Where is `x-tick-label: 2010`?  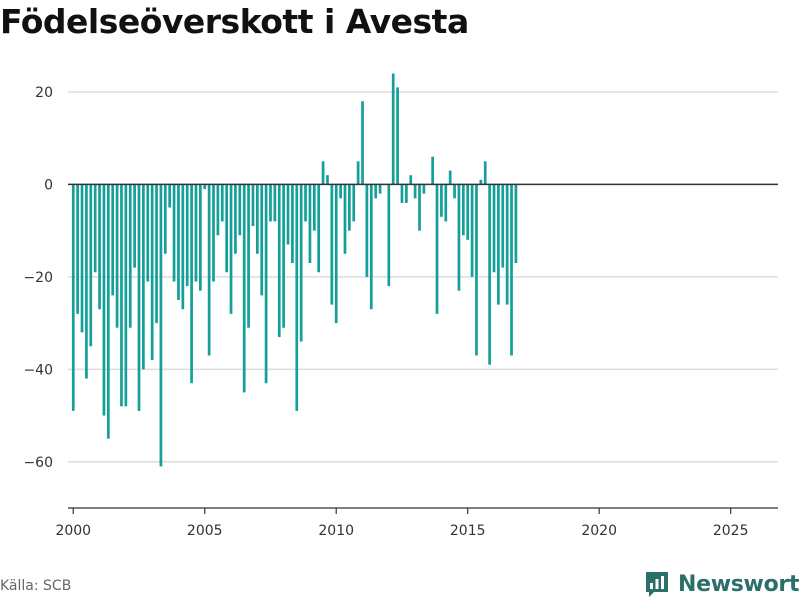
x-tick-label: 2010 is located at coordinates (336, 531).